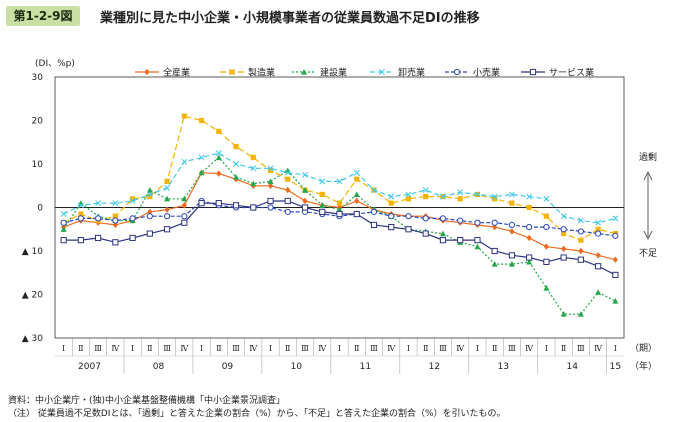 The image size is (674, 422). I want to click on x-tick-year: 11, so click(365, 367).